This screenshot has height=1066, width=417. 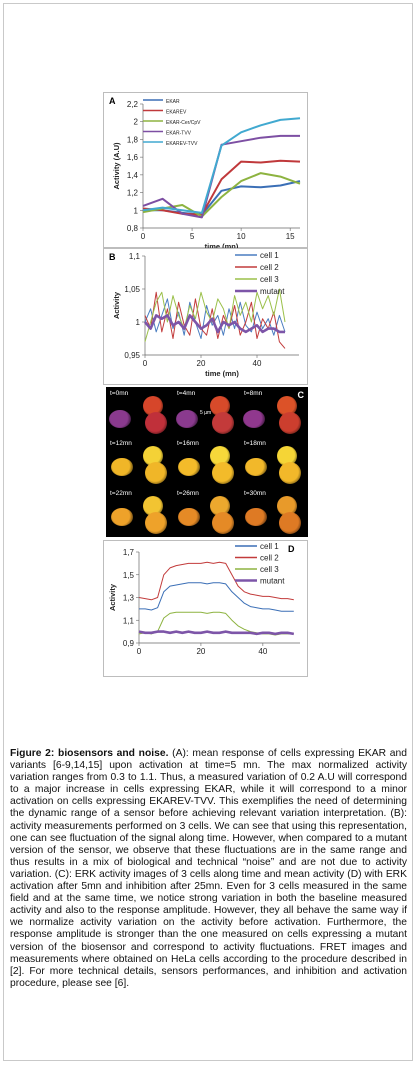 What do you see at coordinates (129, 552) in the screenshot?
I see `y-tick-label: 1,7` at bounding box center [129, 552].